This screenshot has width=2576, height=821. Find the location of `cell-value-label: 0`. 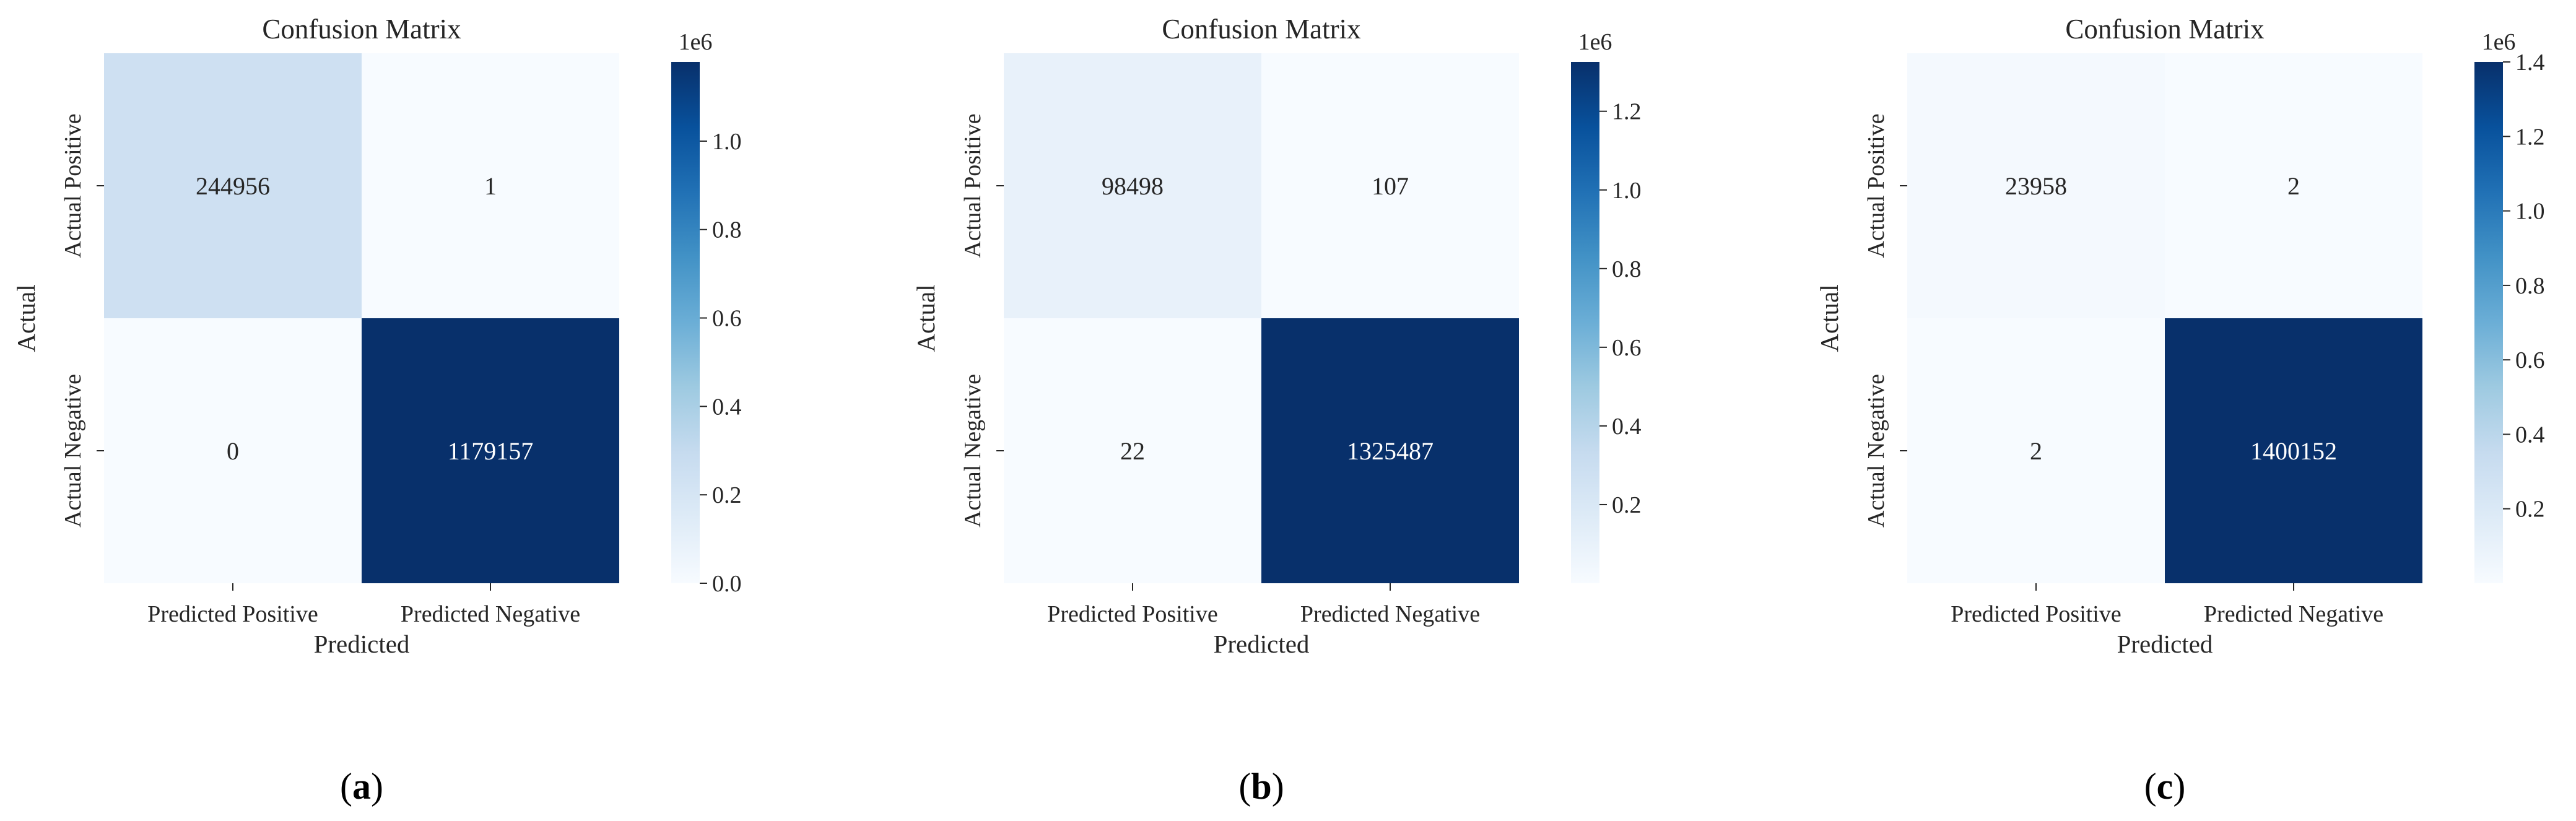

cell-value-label: 0 is located at coordinates (233, 451).